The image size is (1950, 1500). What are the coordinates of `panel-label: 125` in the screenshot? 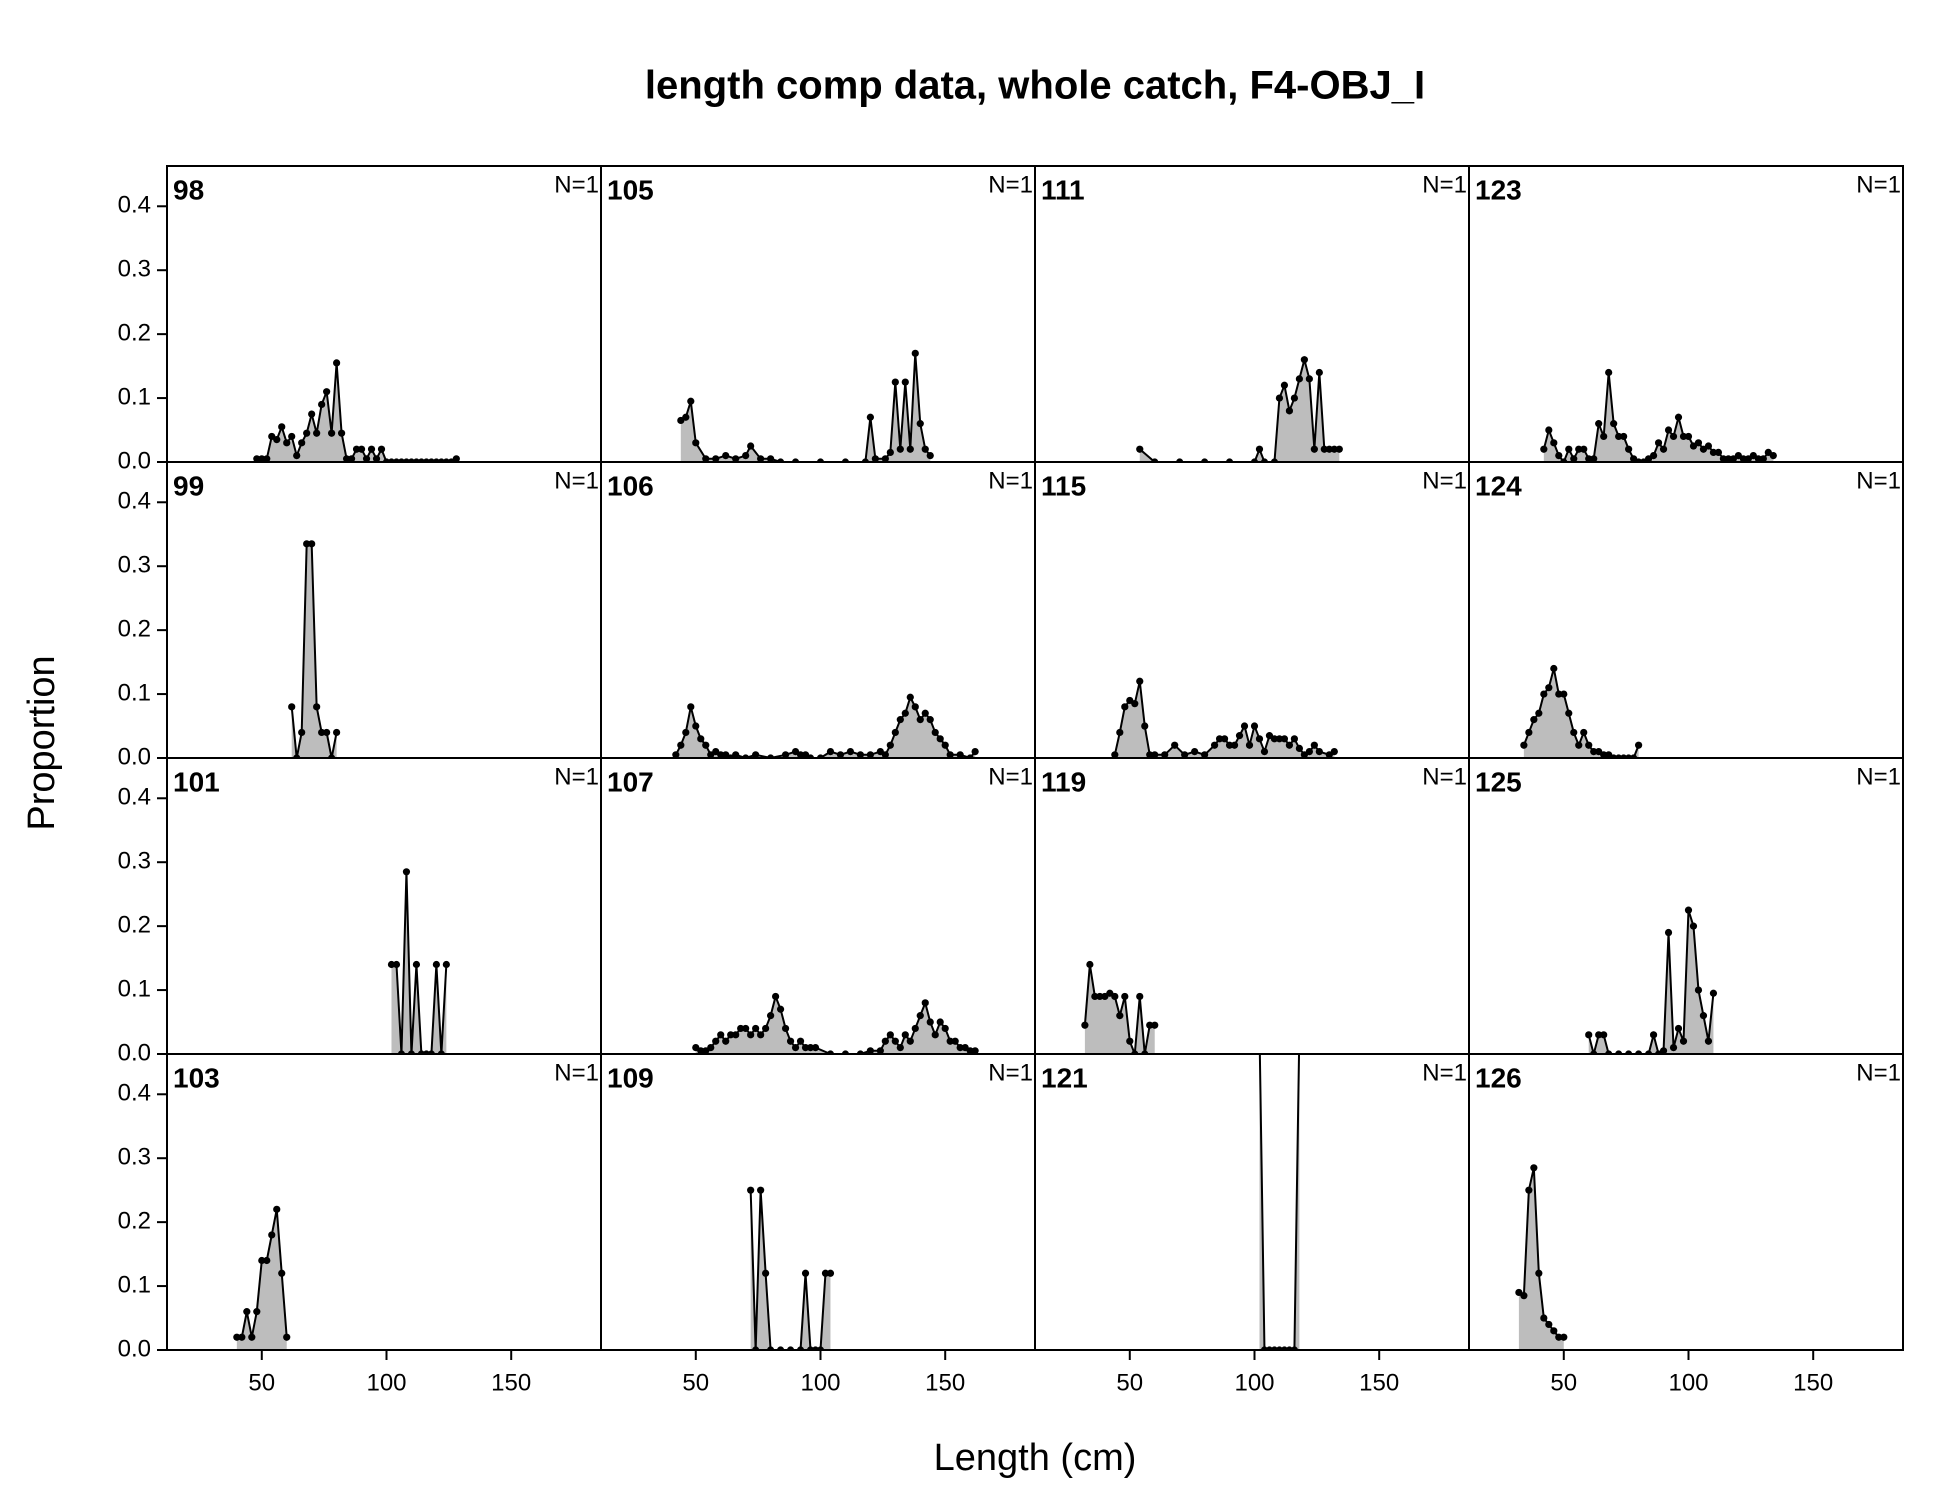 It's located at (1498, 781).